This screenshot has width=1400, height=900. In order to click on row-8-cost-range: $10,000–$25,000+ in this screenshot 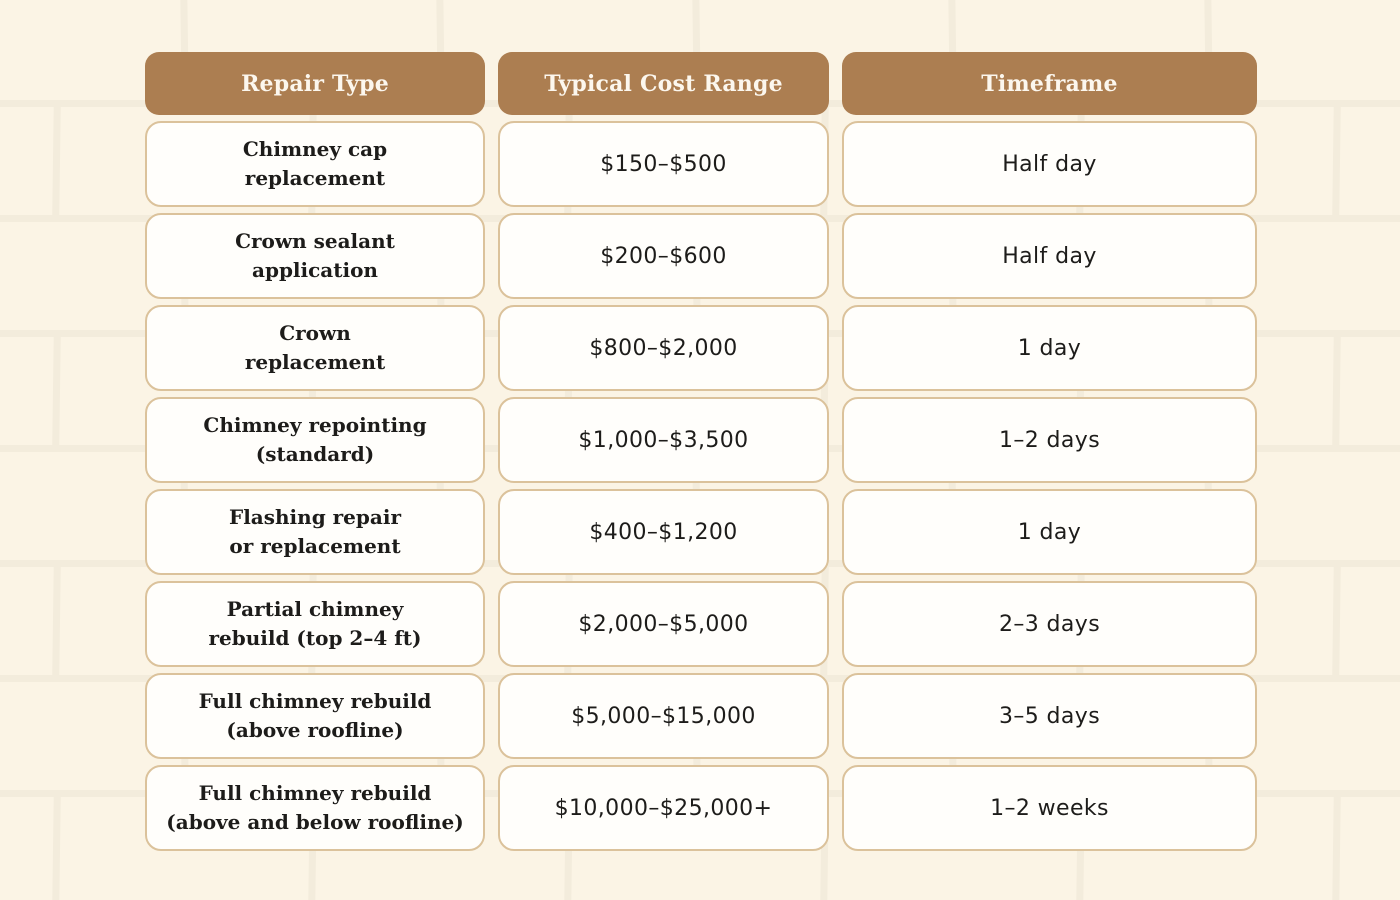, I will do `click(663, 808)`.